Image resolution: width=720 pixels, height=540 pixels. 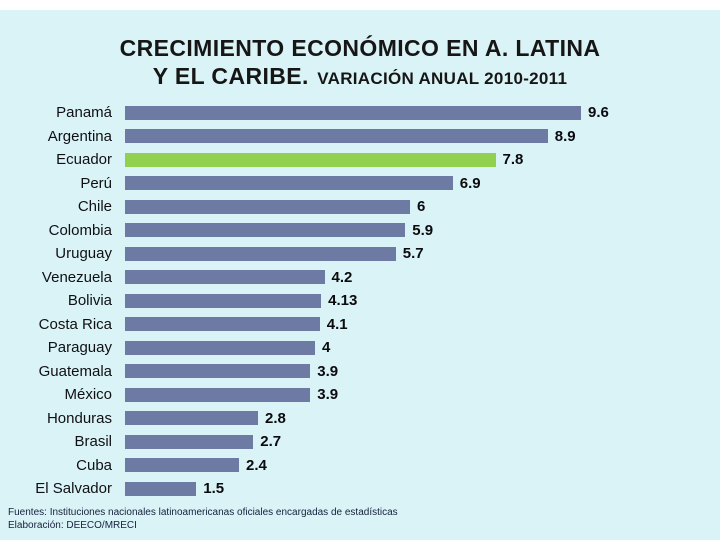 I want to click on chart-row: Panamá 9.6, so click(x=360, y=113).